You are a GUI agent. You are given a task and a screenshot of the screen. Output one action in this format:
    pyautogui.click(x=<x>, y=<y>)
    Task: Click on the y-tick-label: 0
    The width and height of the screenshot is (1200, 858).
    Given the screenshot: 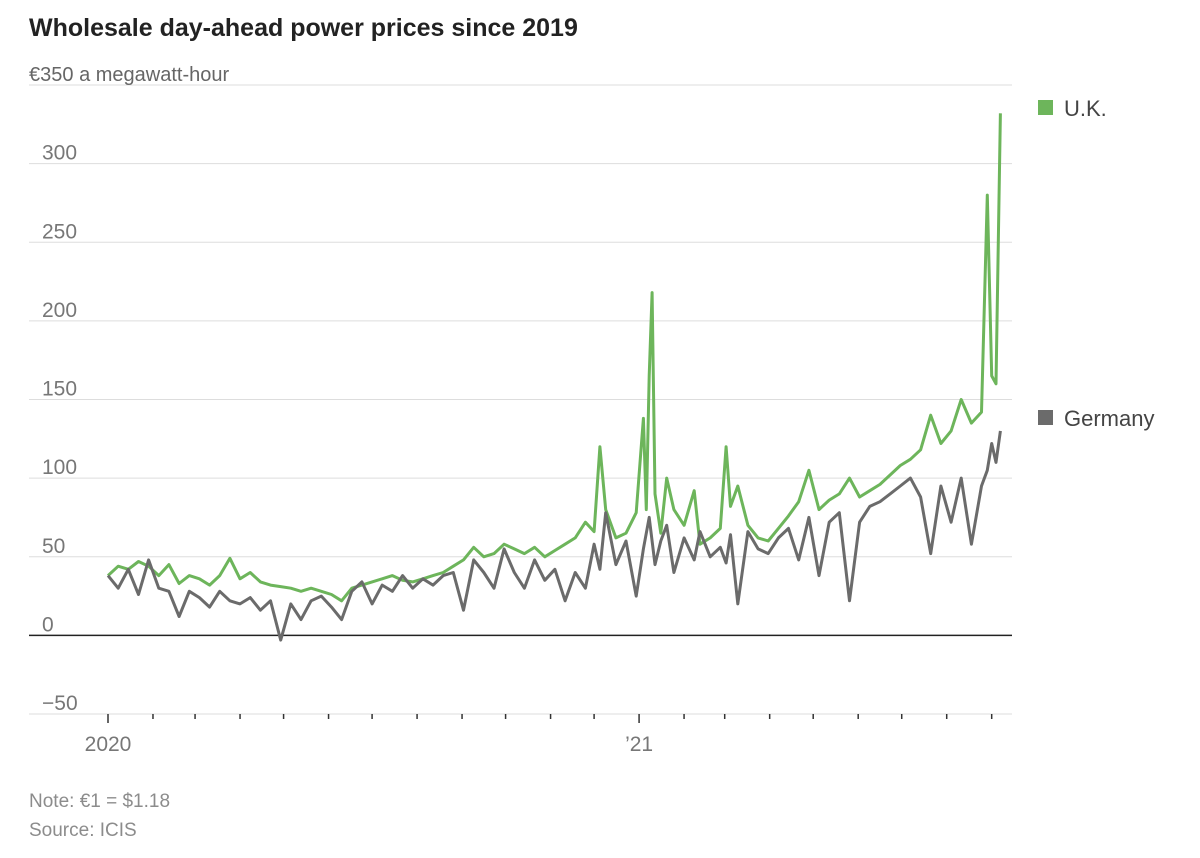 What is the action you would take?
    pyautogui.click(x=48, y=624)
    